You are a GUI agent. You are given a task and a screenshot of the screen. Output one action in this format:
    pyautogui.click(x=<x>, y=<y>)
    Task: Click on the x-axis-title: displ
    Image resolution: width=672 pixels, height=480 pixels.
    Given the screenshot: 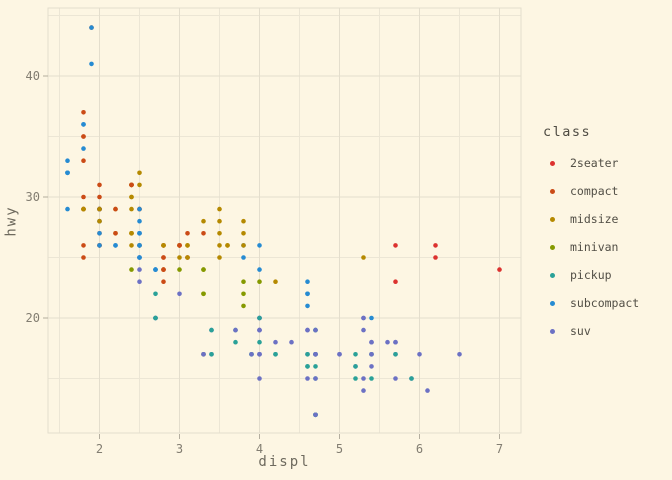 What is the action you would take?
    pyautogui.click(x=284, y=462)
    